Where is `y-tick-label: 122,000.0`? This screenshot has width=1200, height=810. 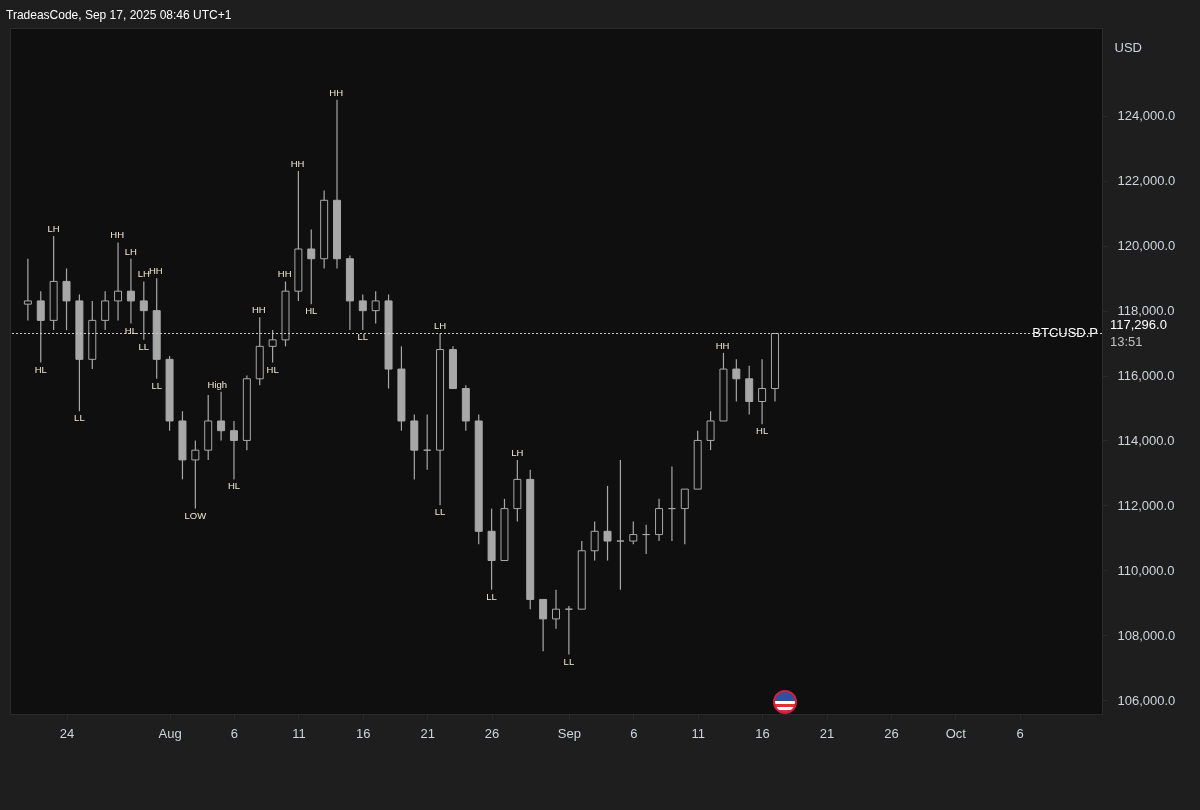
y-tick-label: 122,000.0 is located at coordinates (1146, 181).